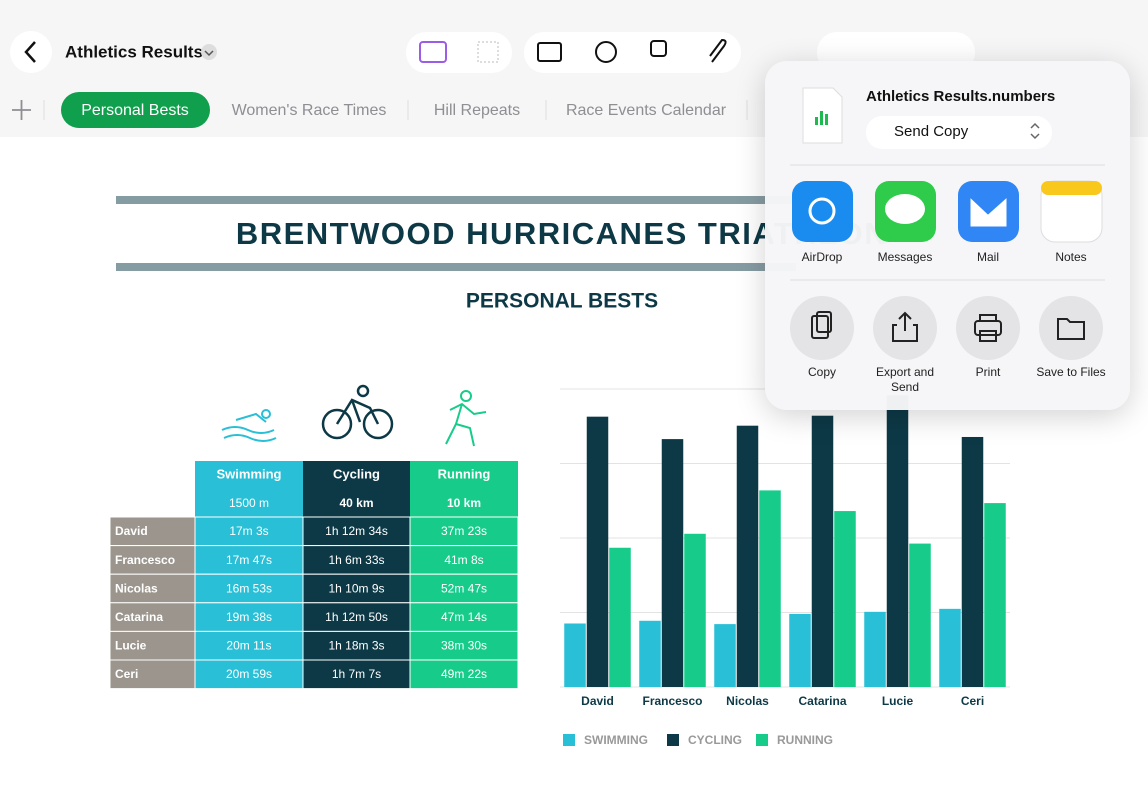 The image size is (1148, 798). I want to click on cell-value: 37m 23s, so click(464, 531).